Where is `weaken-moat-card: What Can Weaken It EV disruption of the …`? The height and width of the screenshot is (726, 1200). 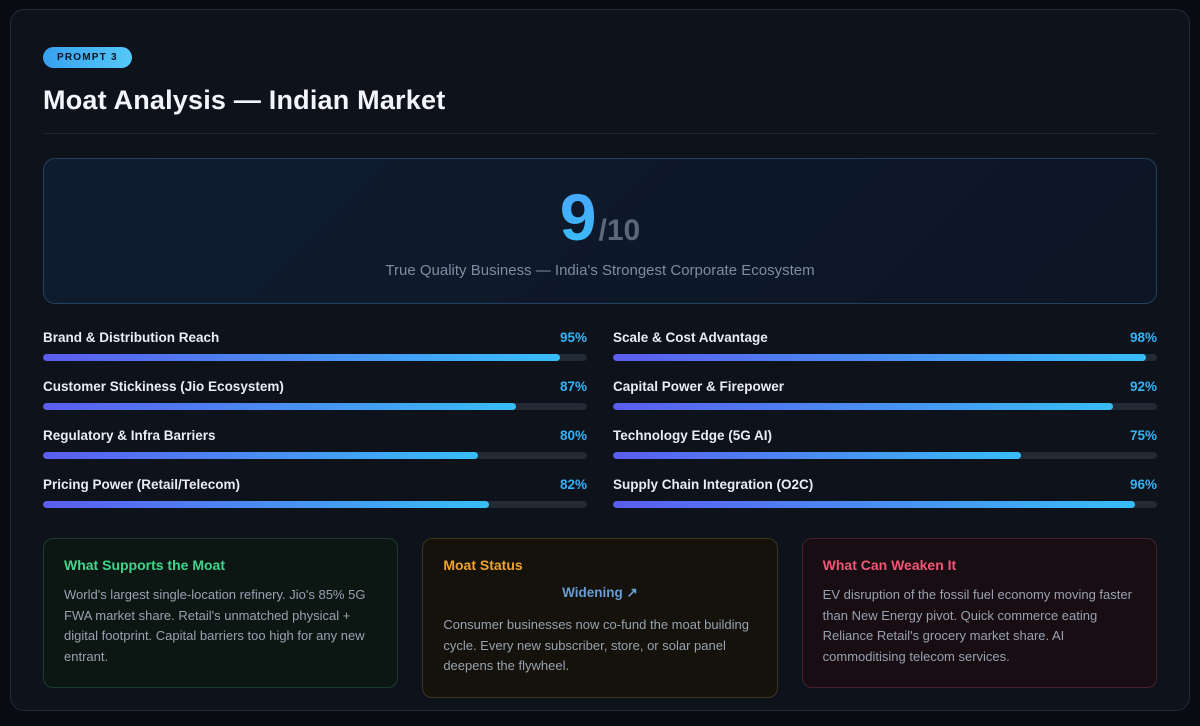 weaken-moat-card: What Can Weaken It EV disruption of the … is located at coordinates (979, 613).